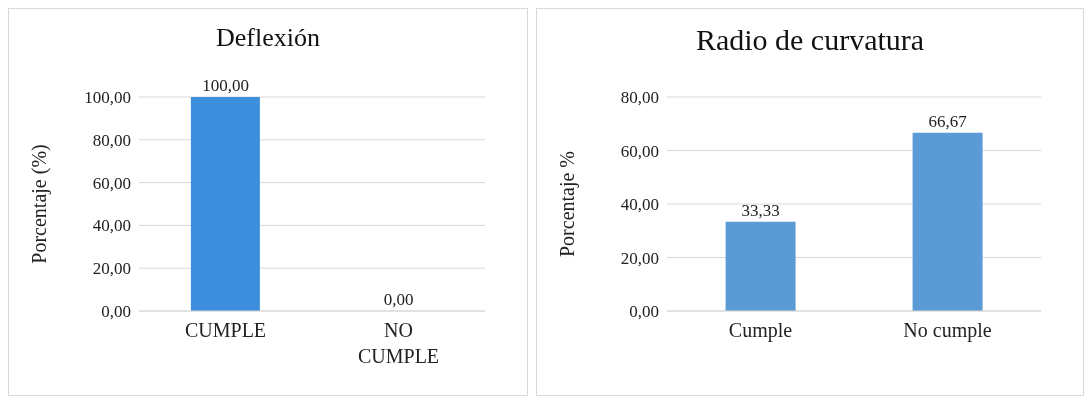 Image resolution: width=1092 pixels, height=406 pixels. I want to click on x-tick-label: CUMPLE, so click(225, 330).